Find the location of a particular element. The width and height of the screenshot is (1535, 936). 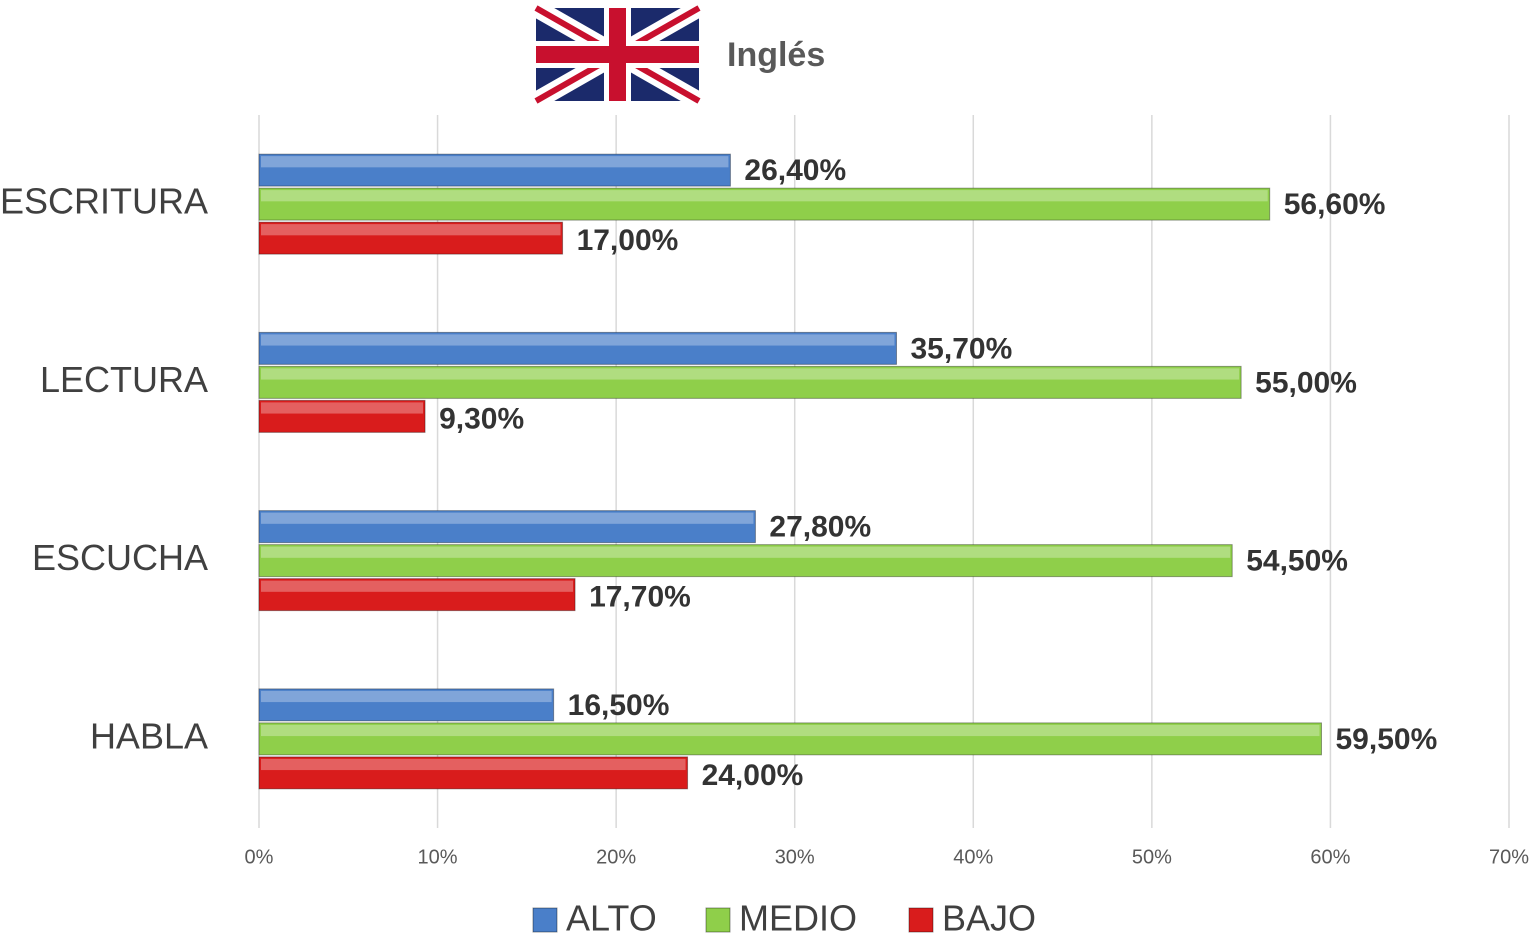

chart-title: Inglés is located at coordinates (776, 55).